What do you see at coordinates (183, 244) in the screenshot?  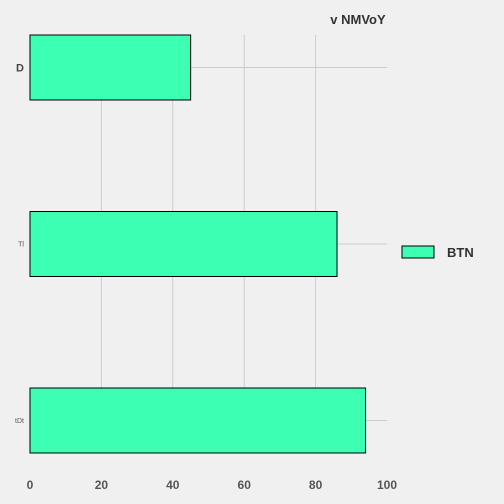 I see `bar-Tl` at bounding box center [183, 244].